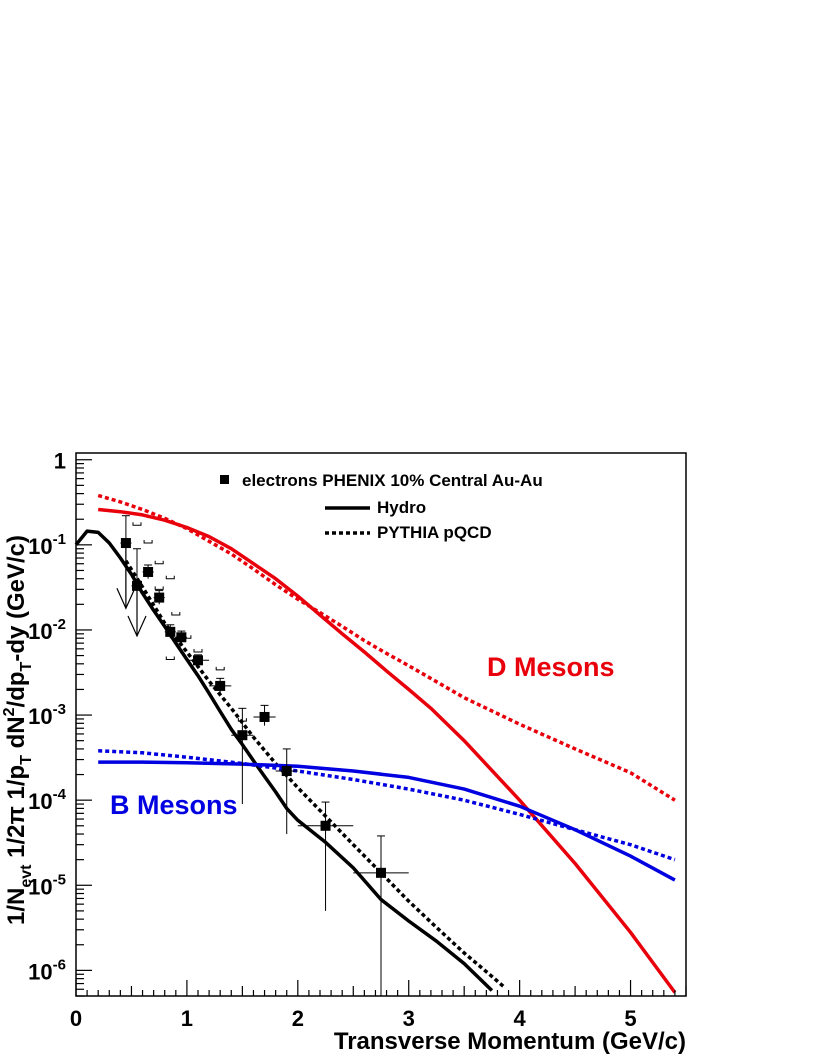  I want to click on x-tick-label: 2, so click(298, 1018).